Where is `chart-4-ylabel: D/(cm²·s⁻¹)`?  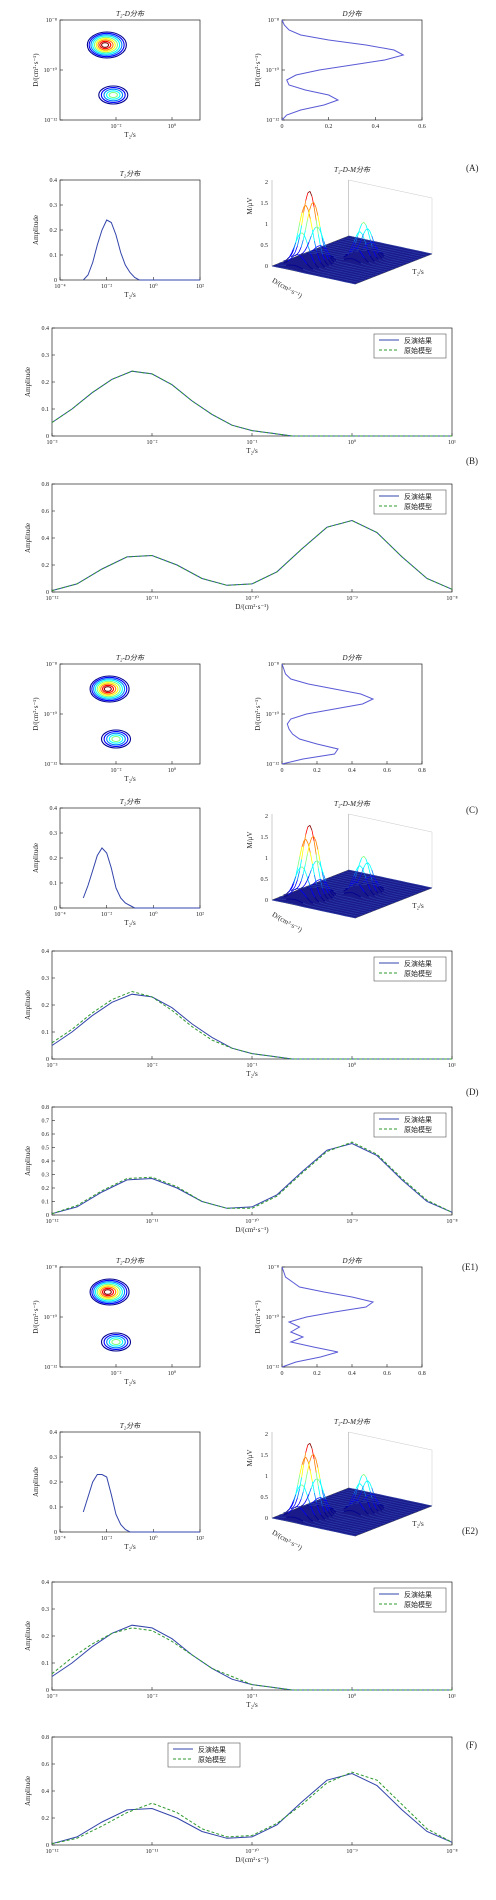 chart-4-ylabel: D/(cm²·s⁻¹) is located at coordinates (287, 289).